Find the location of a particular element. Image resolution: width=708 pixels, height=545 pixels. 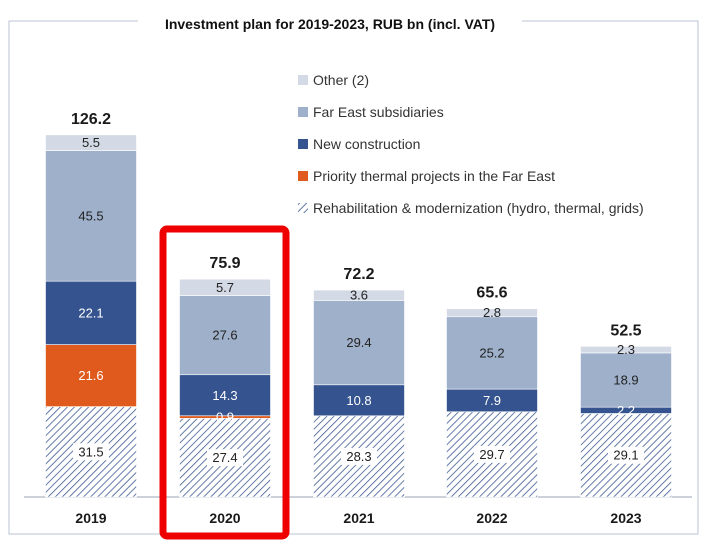

value-label-2020-1: 0.9 is located at coordinates (225, 417).